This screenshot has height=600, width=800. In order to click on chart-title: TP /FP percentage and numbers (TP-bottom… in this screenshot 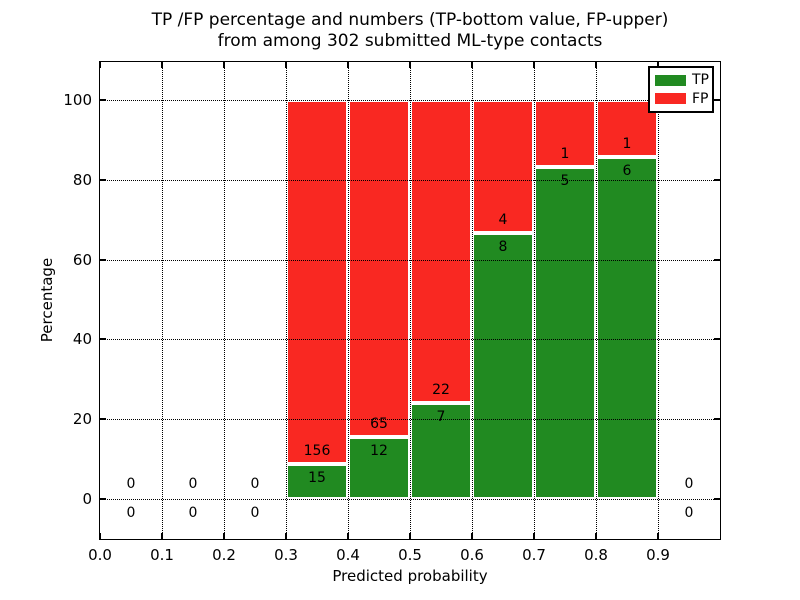, I will do `click(410, 31)`.